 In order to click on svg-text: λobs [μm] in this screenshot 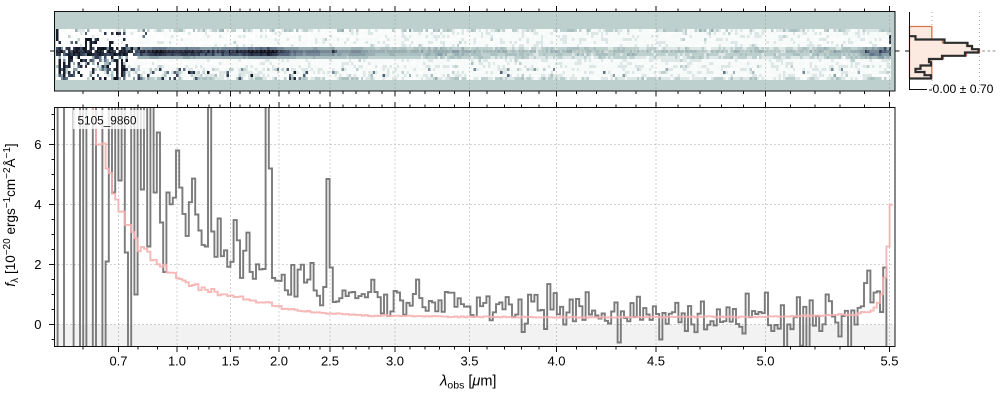, I will do `click(467, 382)`.